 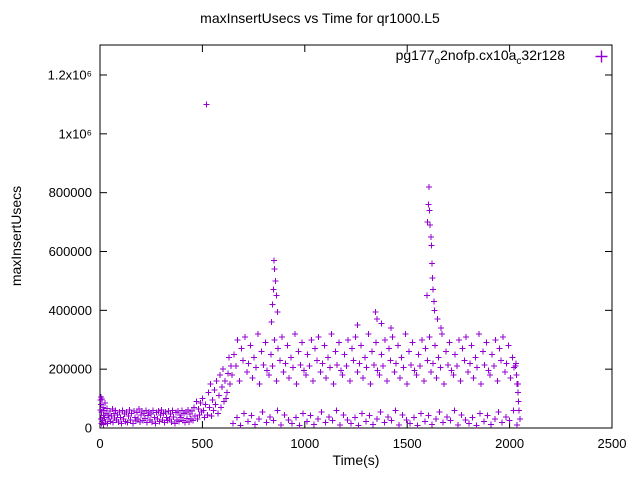 What do you see at coordinates (612, 443) in the screenshot?
I see `x-tick-label: 2500` at bounding box center [612, 443].